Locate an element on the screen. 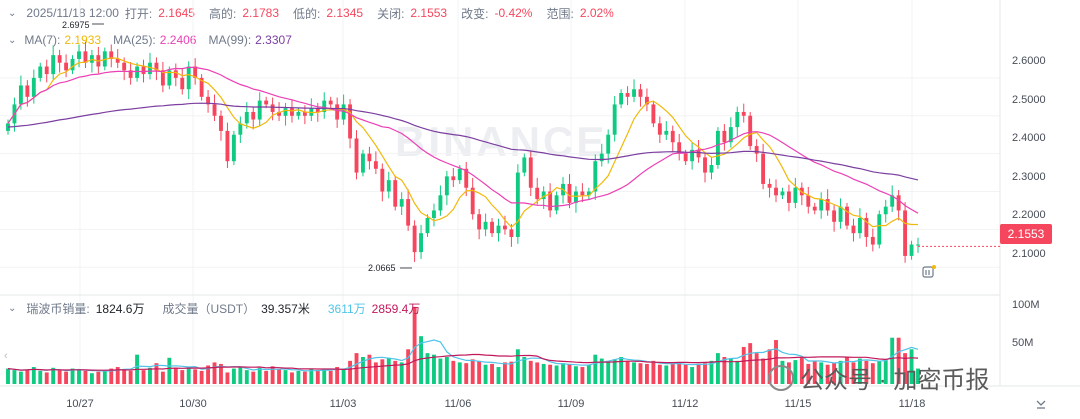 This screenshot has height=419, width=1080. volume-collapse-chevron-icon: ⌄ is located at coordinates (12, 308).